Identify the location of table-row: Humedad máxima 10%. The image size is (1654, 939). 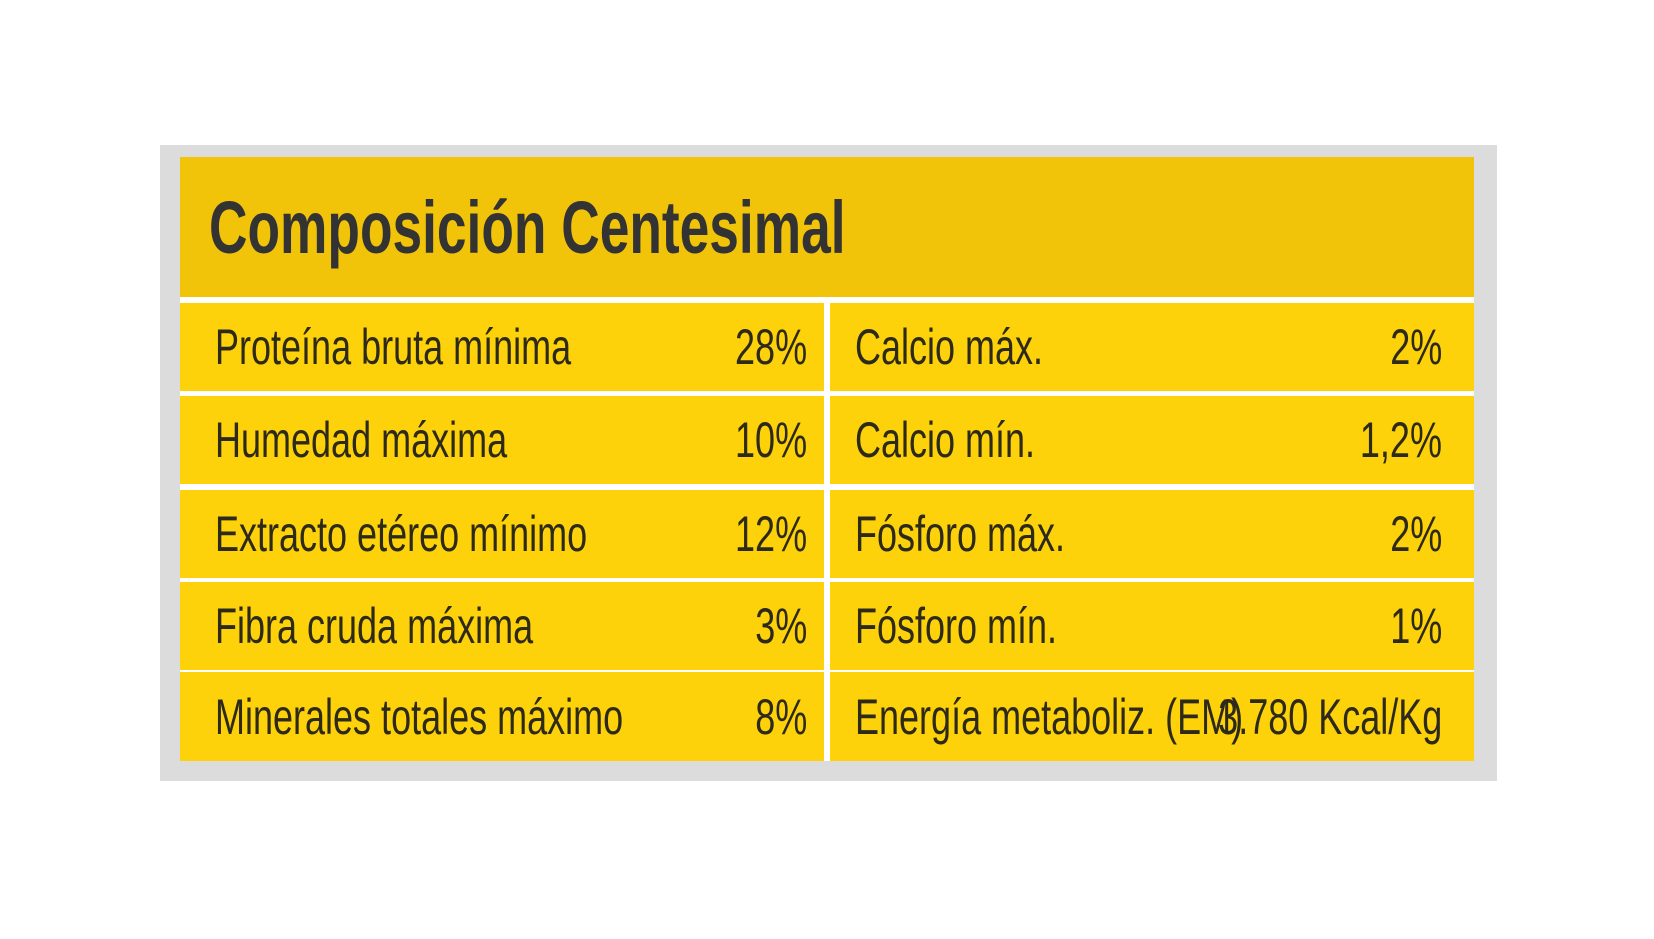
(502, 440).